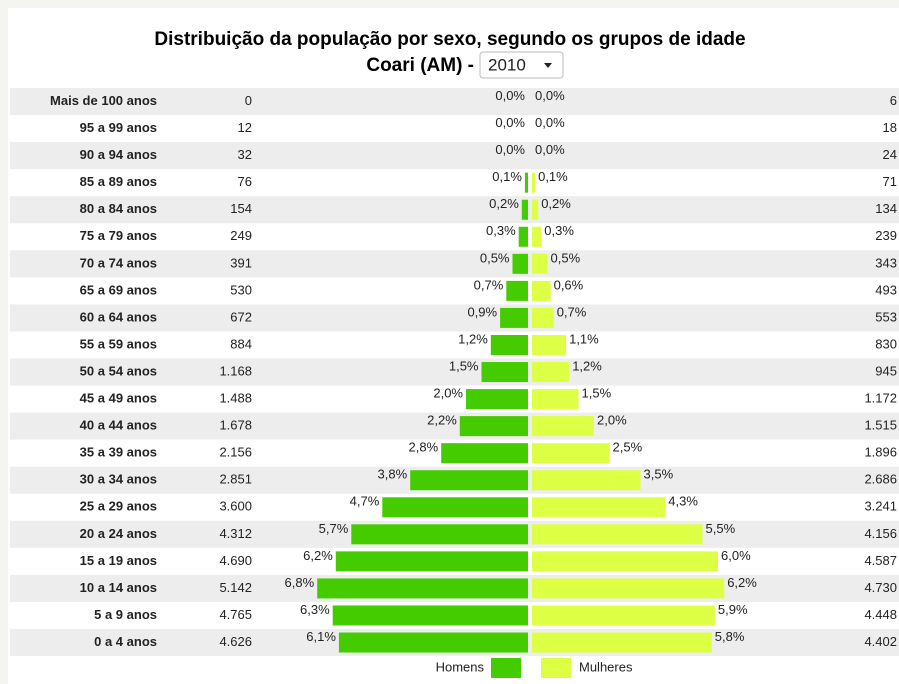 The image size is (899, 684). Describe the element at coordinates (235, 560) in the screenshot. I see `count-label: 4.690` at that location.